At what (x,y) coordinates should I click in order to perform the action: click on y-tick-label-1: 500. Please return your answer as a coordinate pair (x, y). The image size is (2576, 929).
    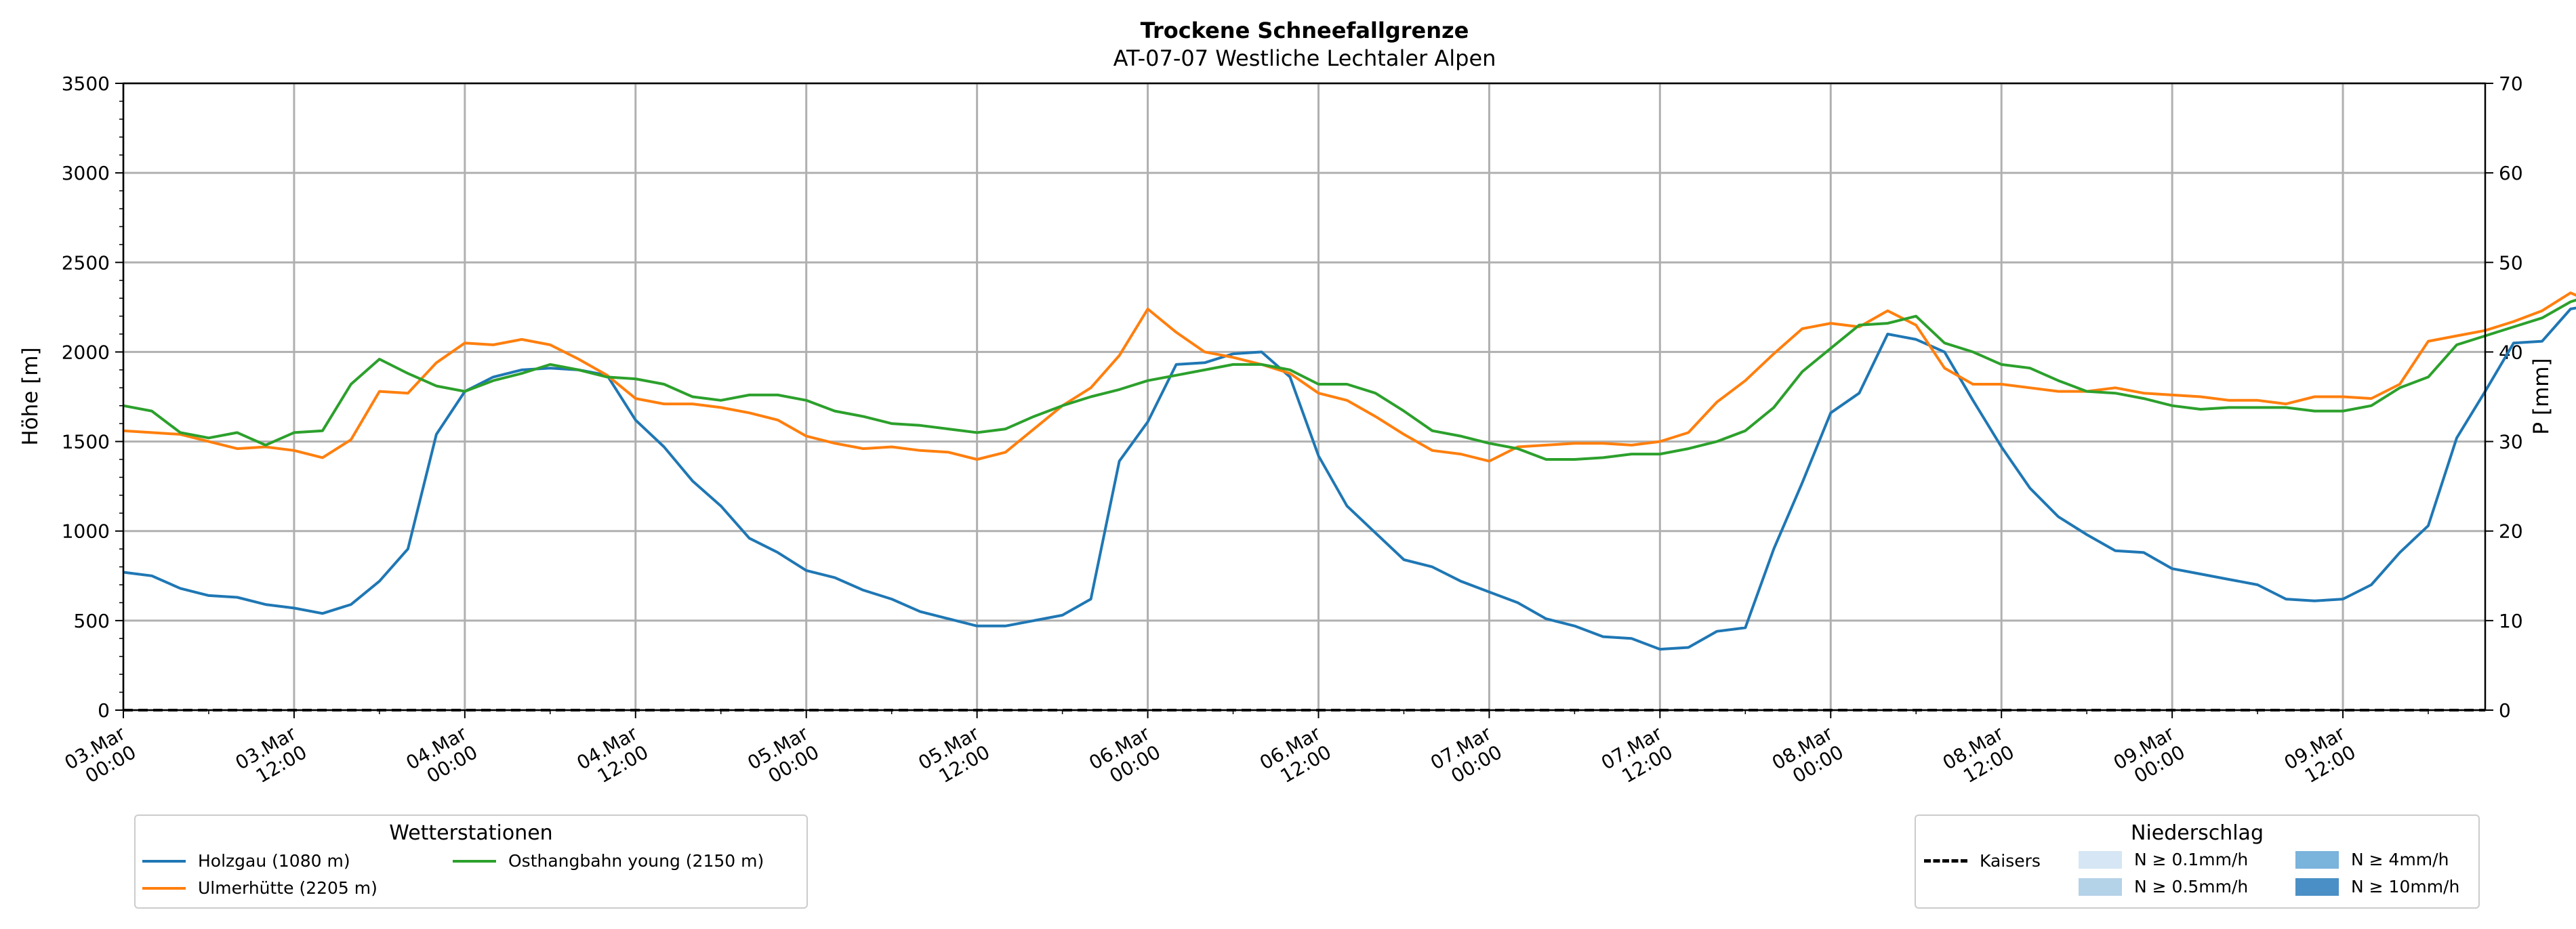
    Looking at the image, I should click on (92, 621).